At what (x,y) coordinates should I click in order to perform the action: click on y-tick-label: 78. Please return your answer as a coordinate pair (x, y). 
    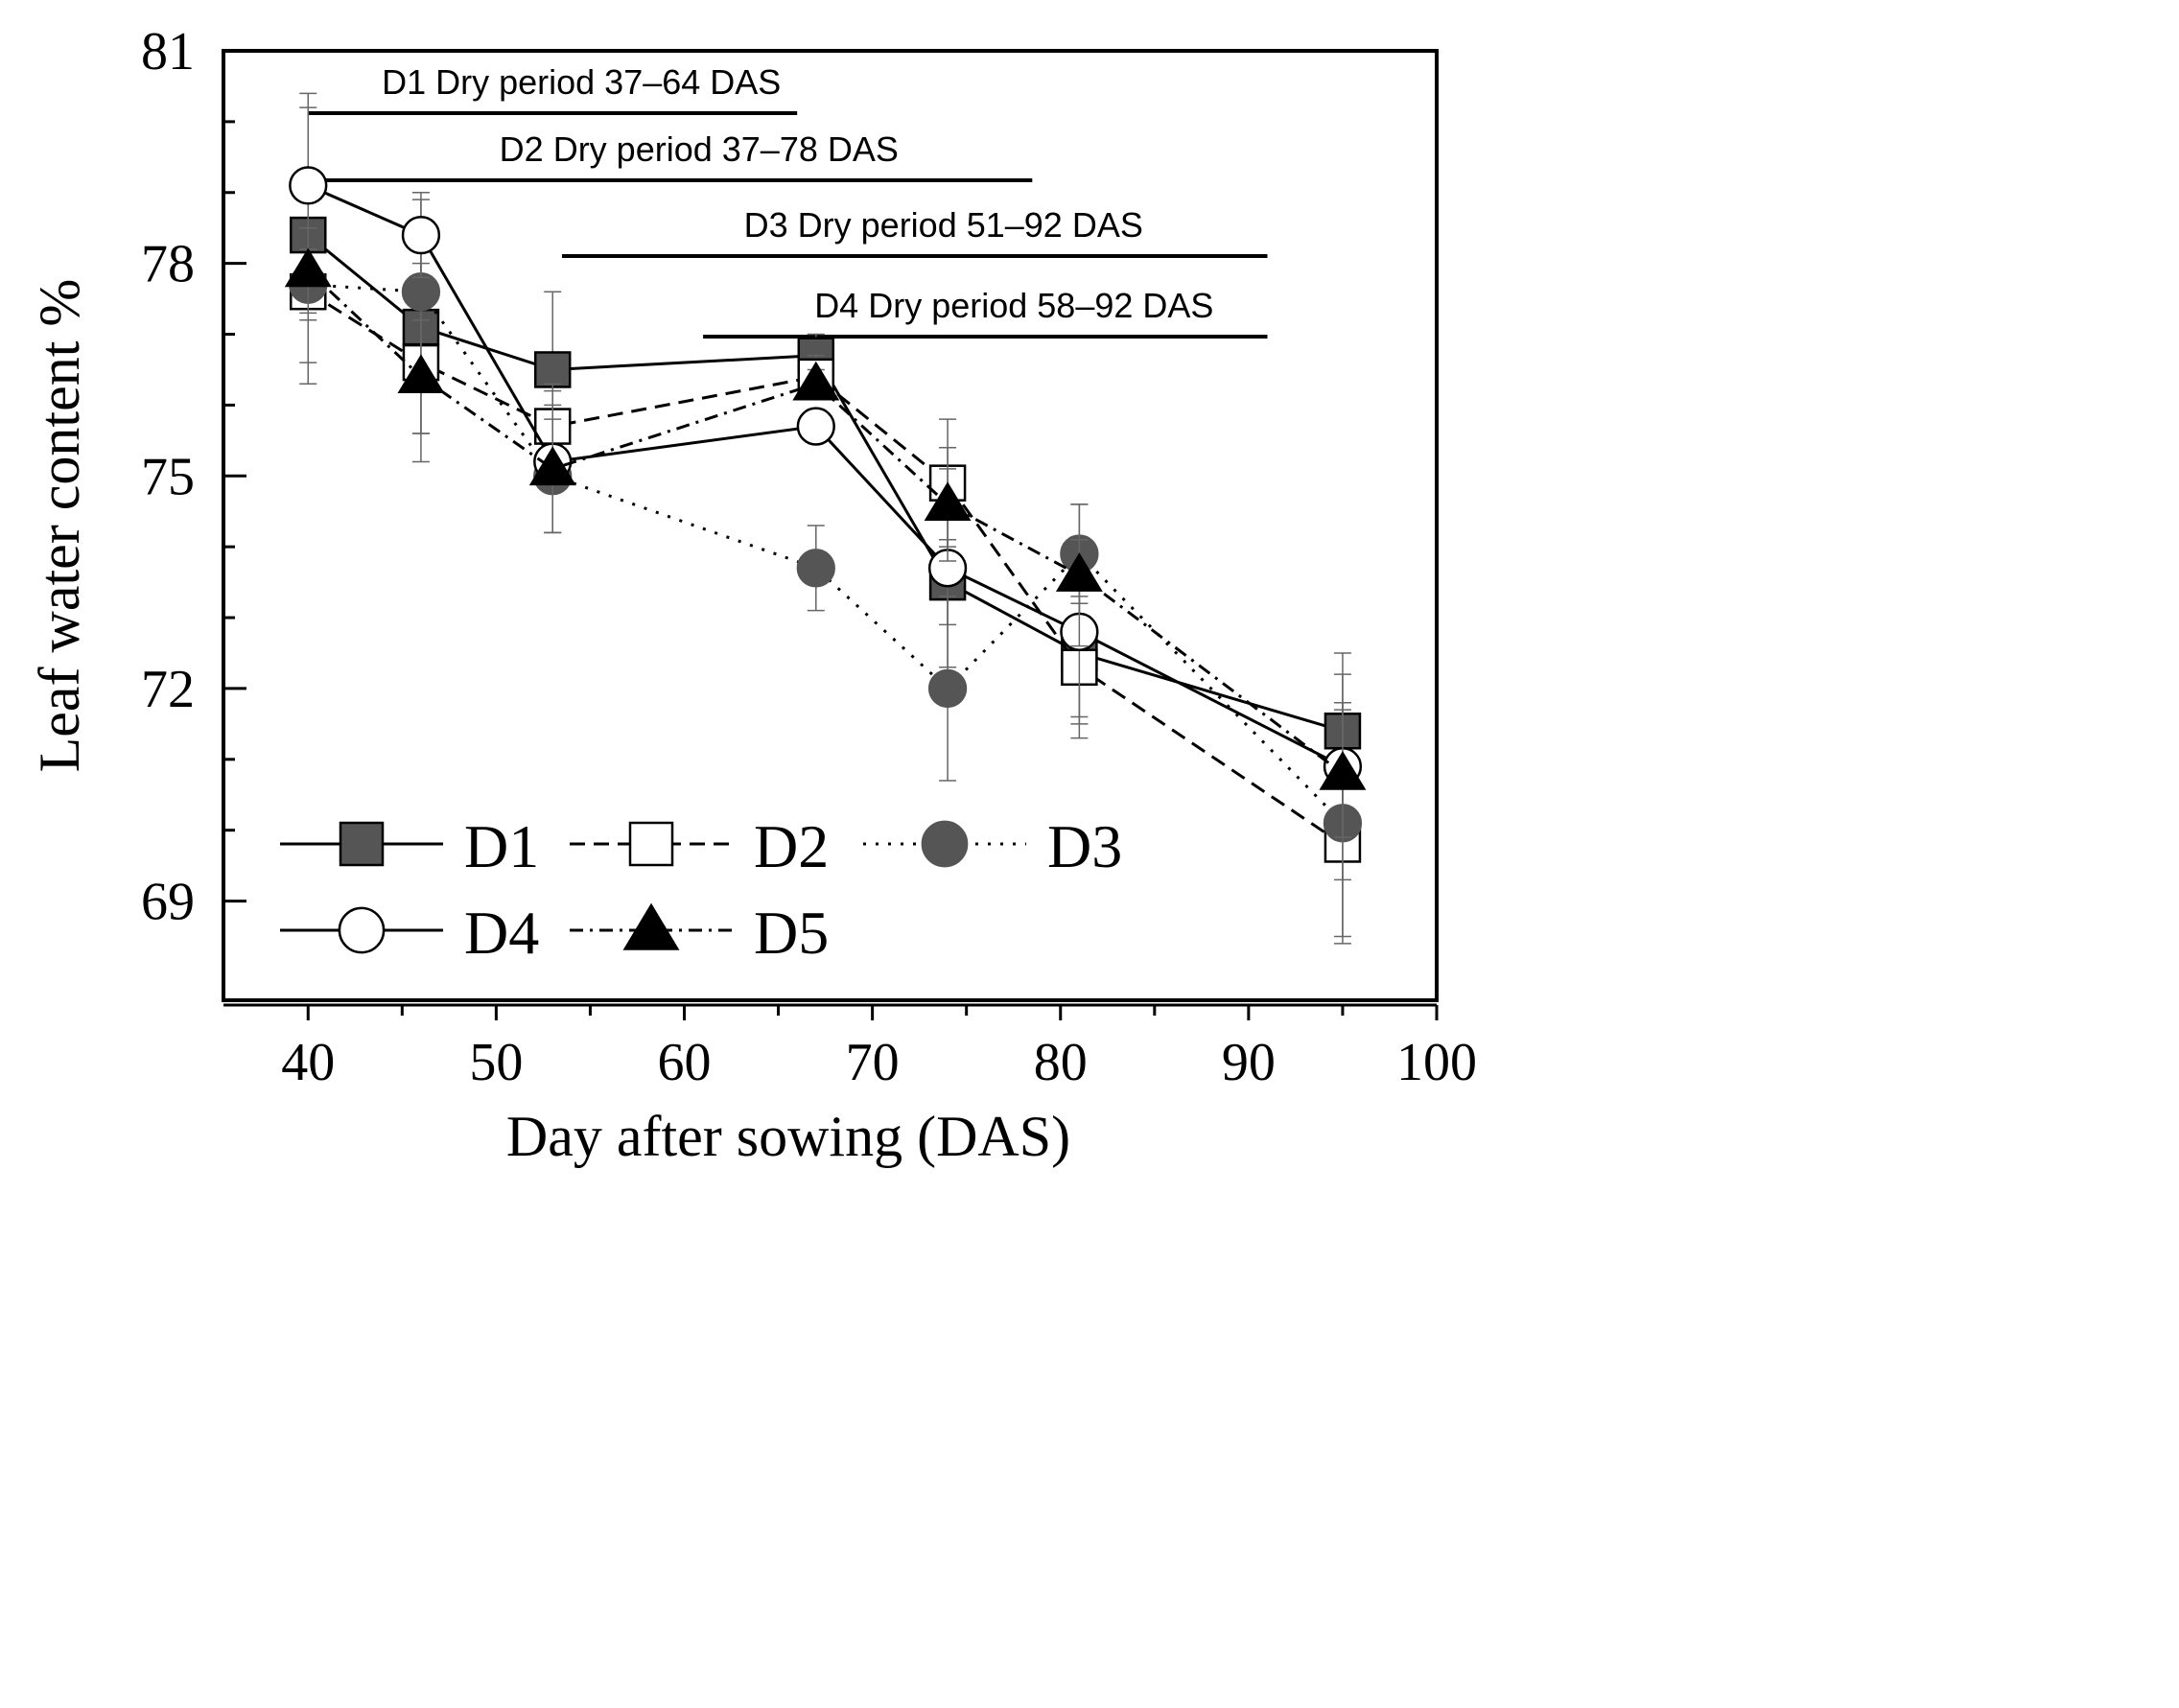
    Looking at the image, I should click on (168, 265).